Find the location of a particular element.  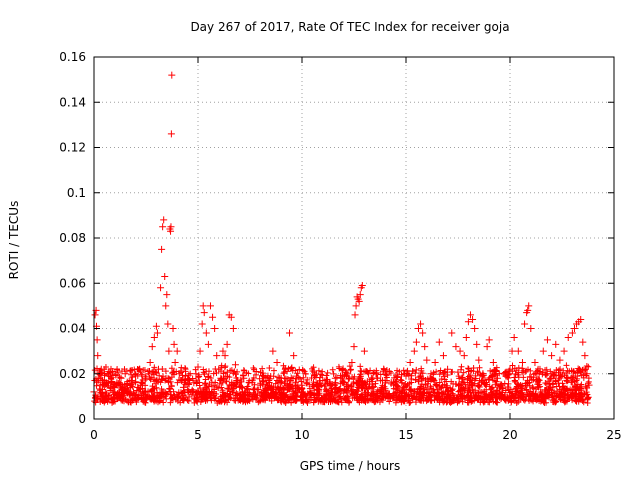

y-tick-label: 0.06 is located at coordinates (72, 283).